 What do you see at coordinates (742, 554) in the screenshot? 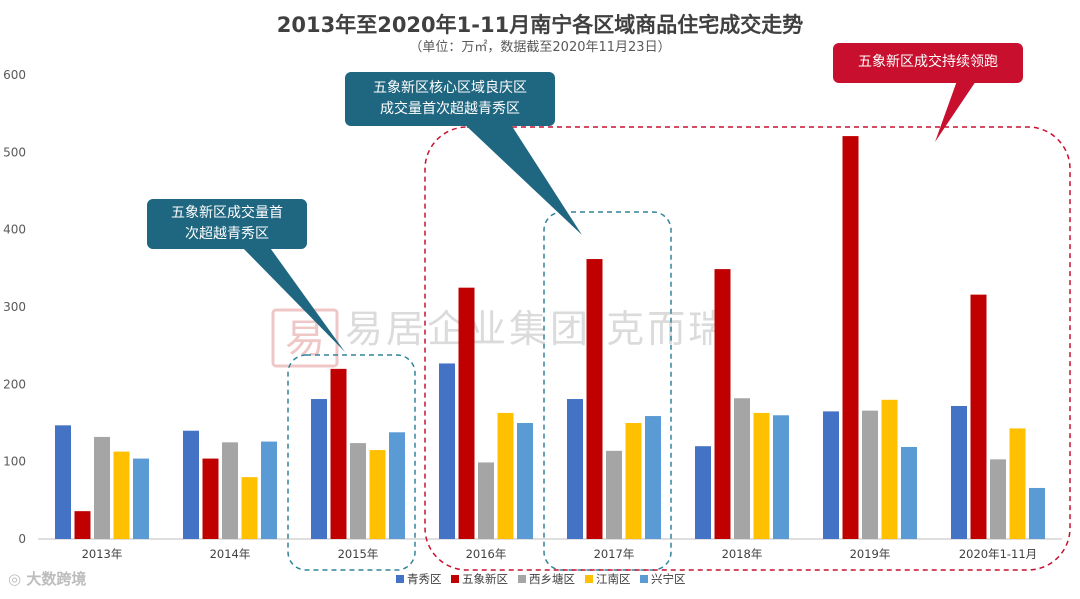
I see `x-tick-label: 2018年` at bounding box center [742, 554].